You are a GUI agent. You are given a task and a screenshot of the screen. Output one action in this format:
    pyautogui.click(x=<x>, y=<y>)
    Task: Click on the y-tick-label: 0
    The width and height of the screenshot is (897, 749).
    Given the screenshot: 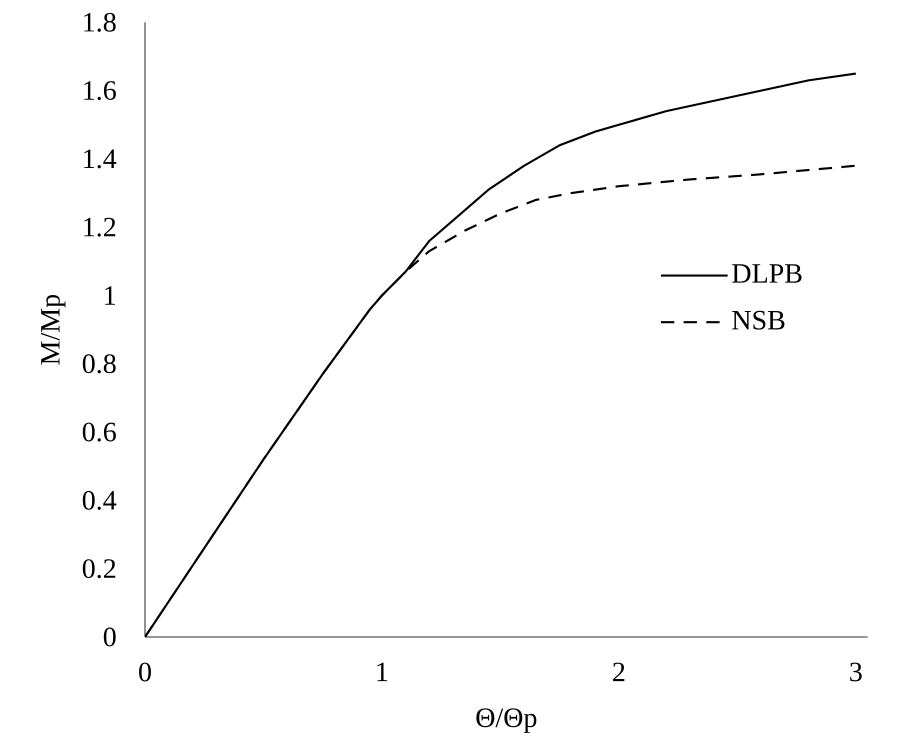 What is the action you would take?
    pyautogui.click(x=110, y=637)
    